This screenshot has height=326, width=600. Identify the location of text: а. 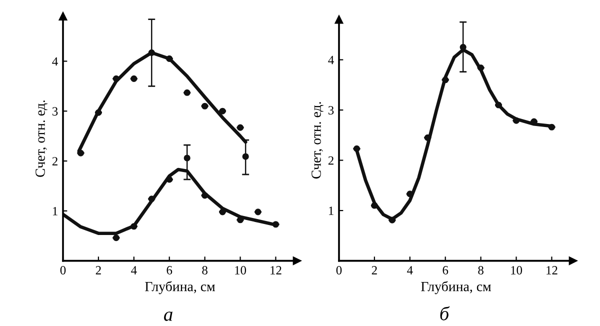
(168, 316).